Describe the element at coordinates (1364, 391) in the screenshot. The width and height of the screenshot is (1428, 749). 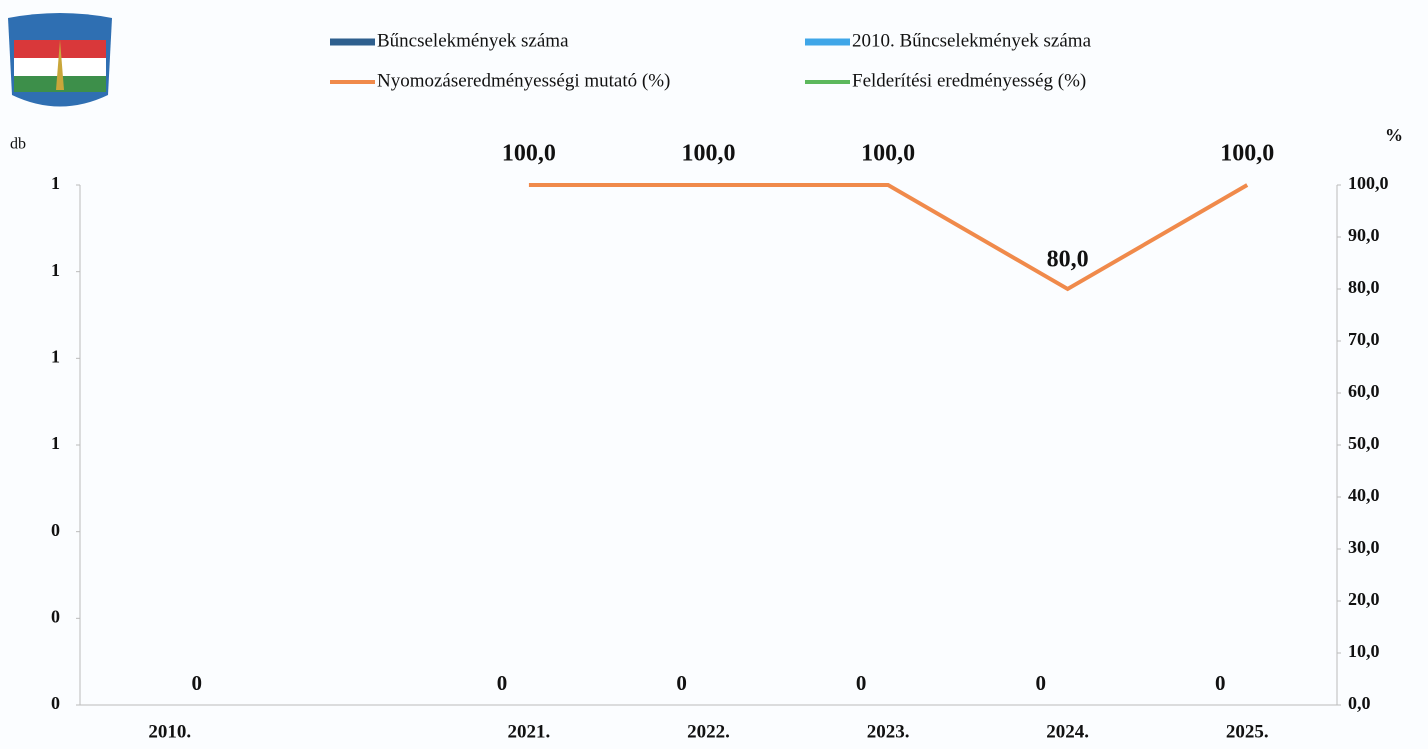
I see `y2-tick-label: 60,0` at that location.